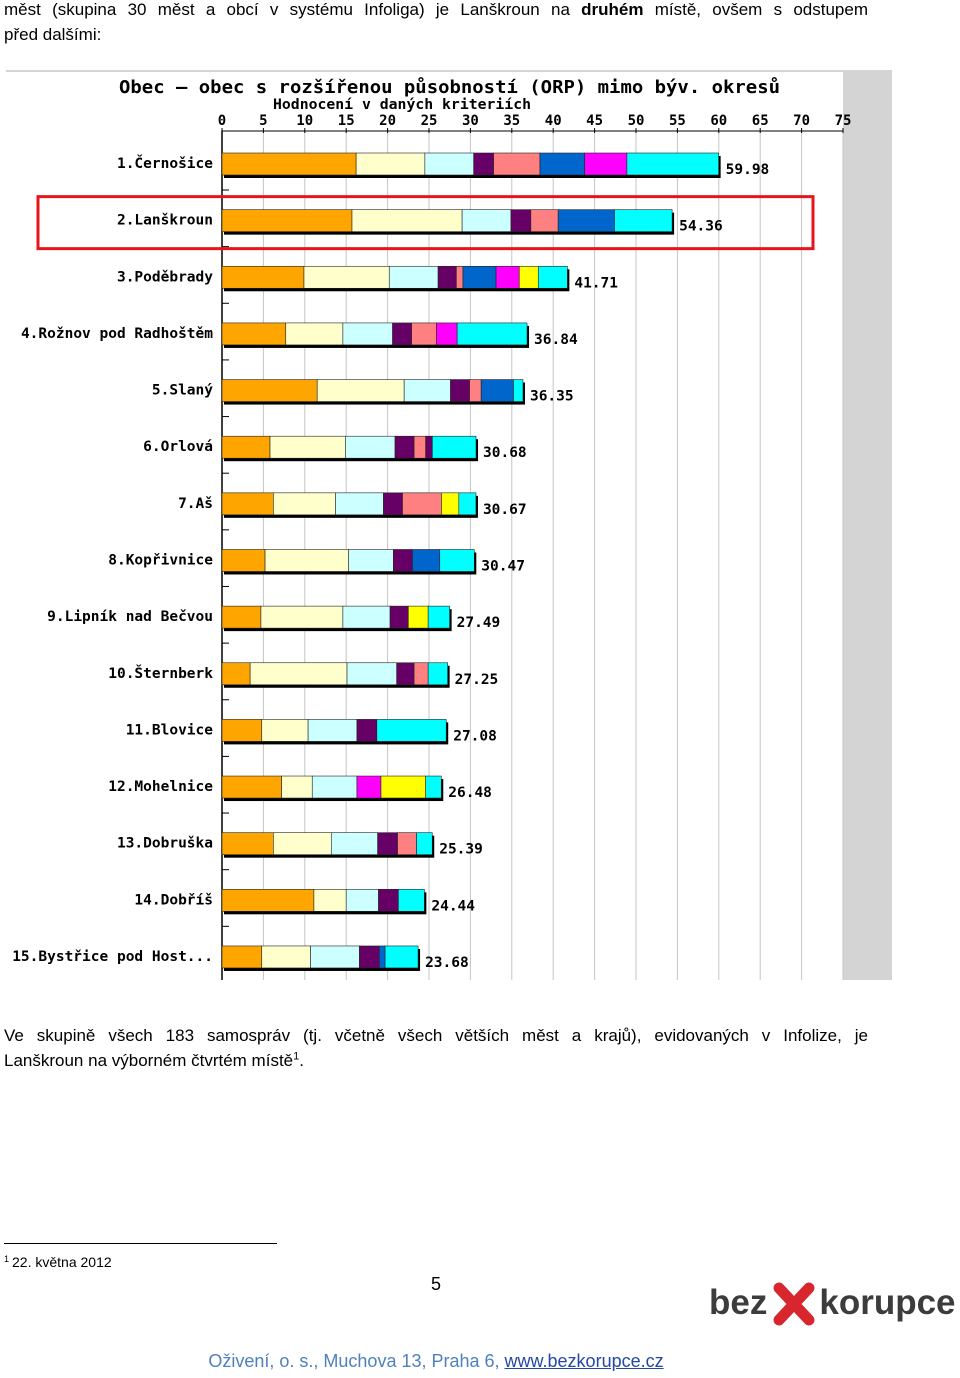  What do you see at coordinates (760, 121) in the screenshot?
I see `x-tick-label: 65` at bounding box center [760, 121].